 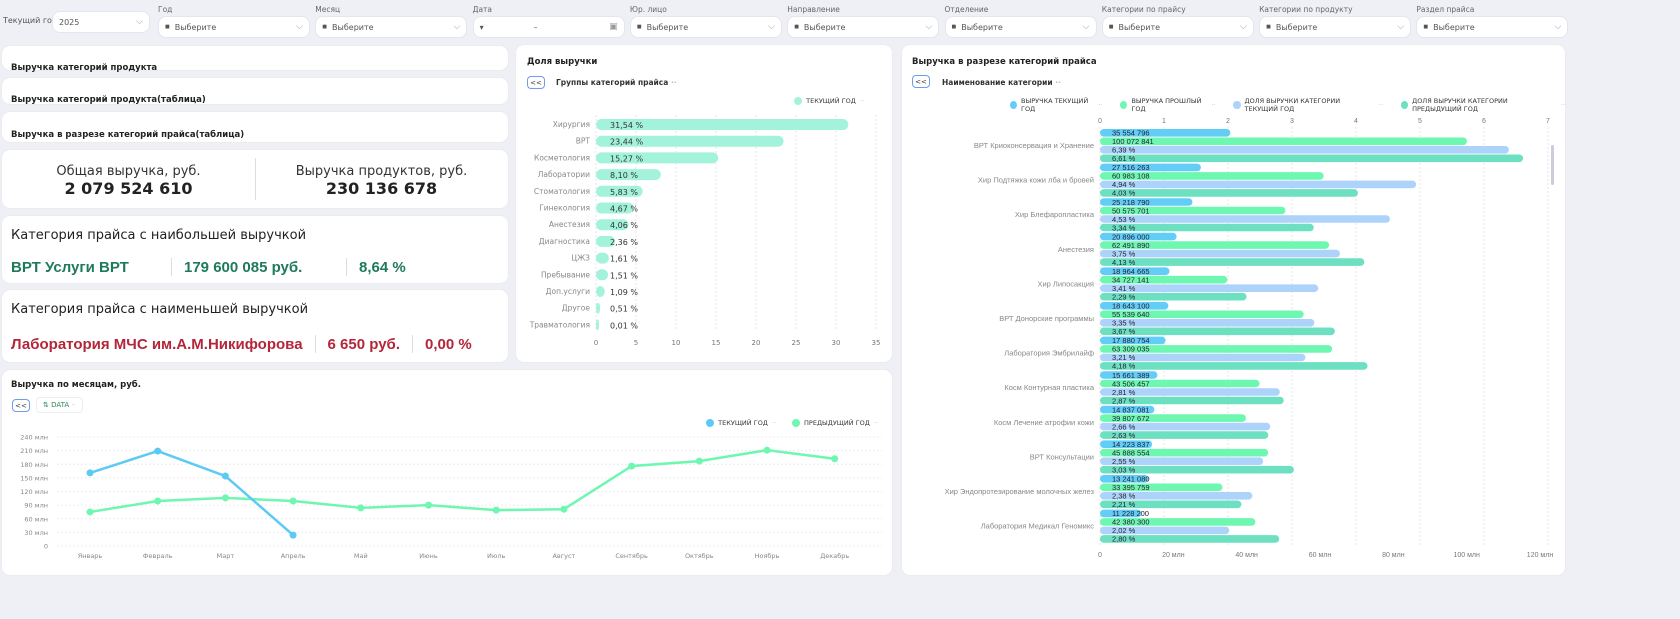 What do you see at coordinates (428, 556) in the screenshot?
I see `x-tick-label: Июнь` at bounding box center [428, 556].